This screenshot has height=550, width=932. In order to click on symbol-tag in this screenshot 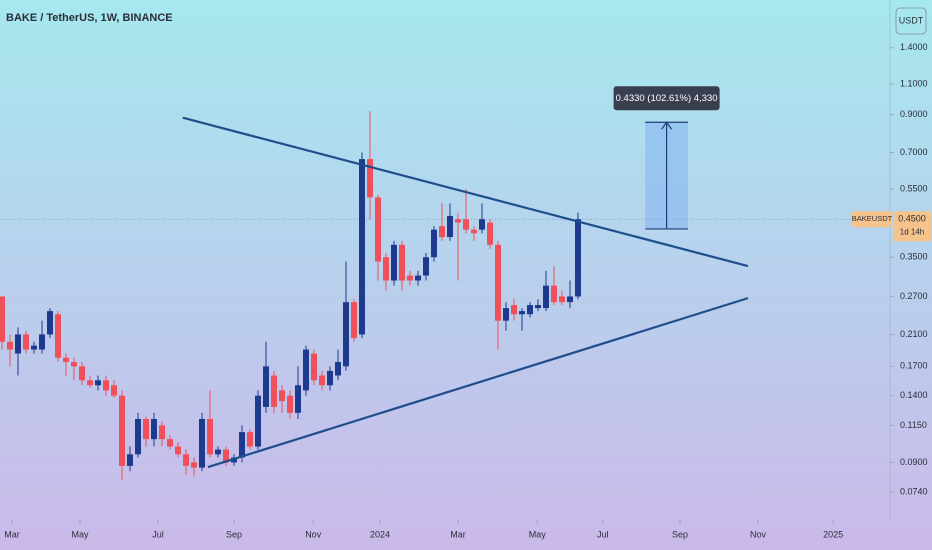, I will do `click(872, 219)`.